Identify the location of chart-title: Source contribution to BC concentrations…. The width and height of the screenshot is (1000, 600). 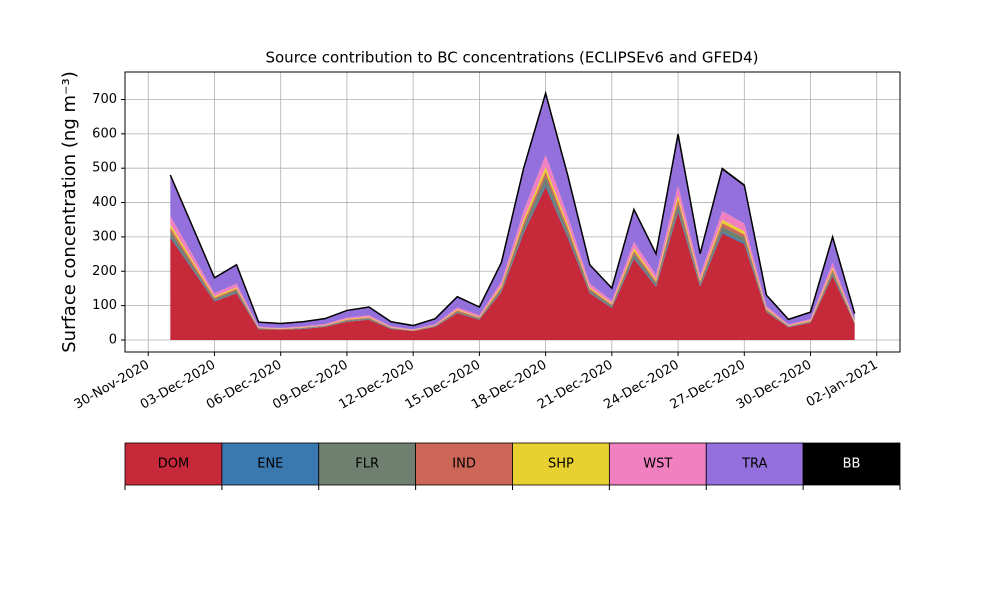
(511, 58).